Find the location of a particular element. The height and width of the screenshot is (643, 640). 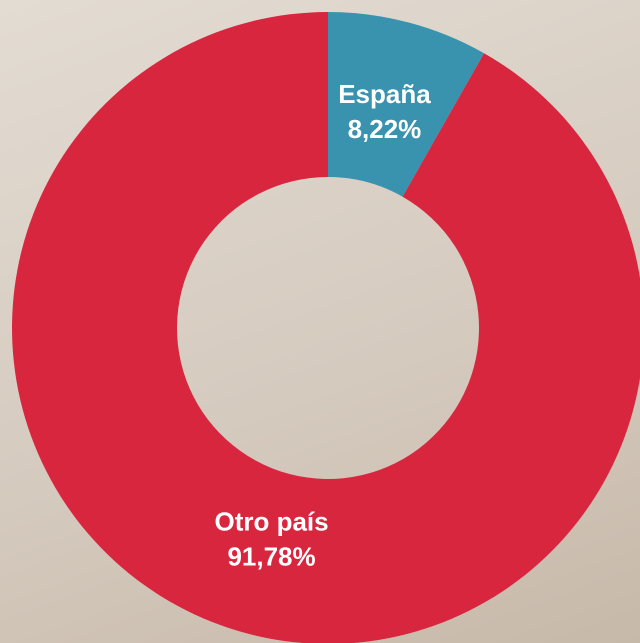

slice-value-label: 91,78% is located at coordinates (271, 557).